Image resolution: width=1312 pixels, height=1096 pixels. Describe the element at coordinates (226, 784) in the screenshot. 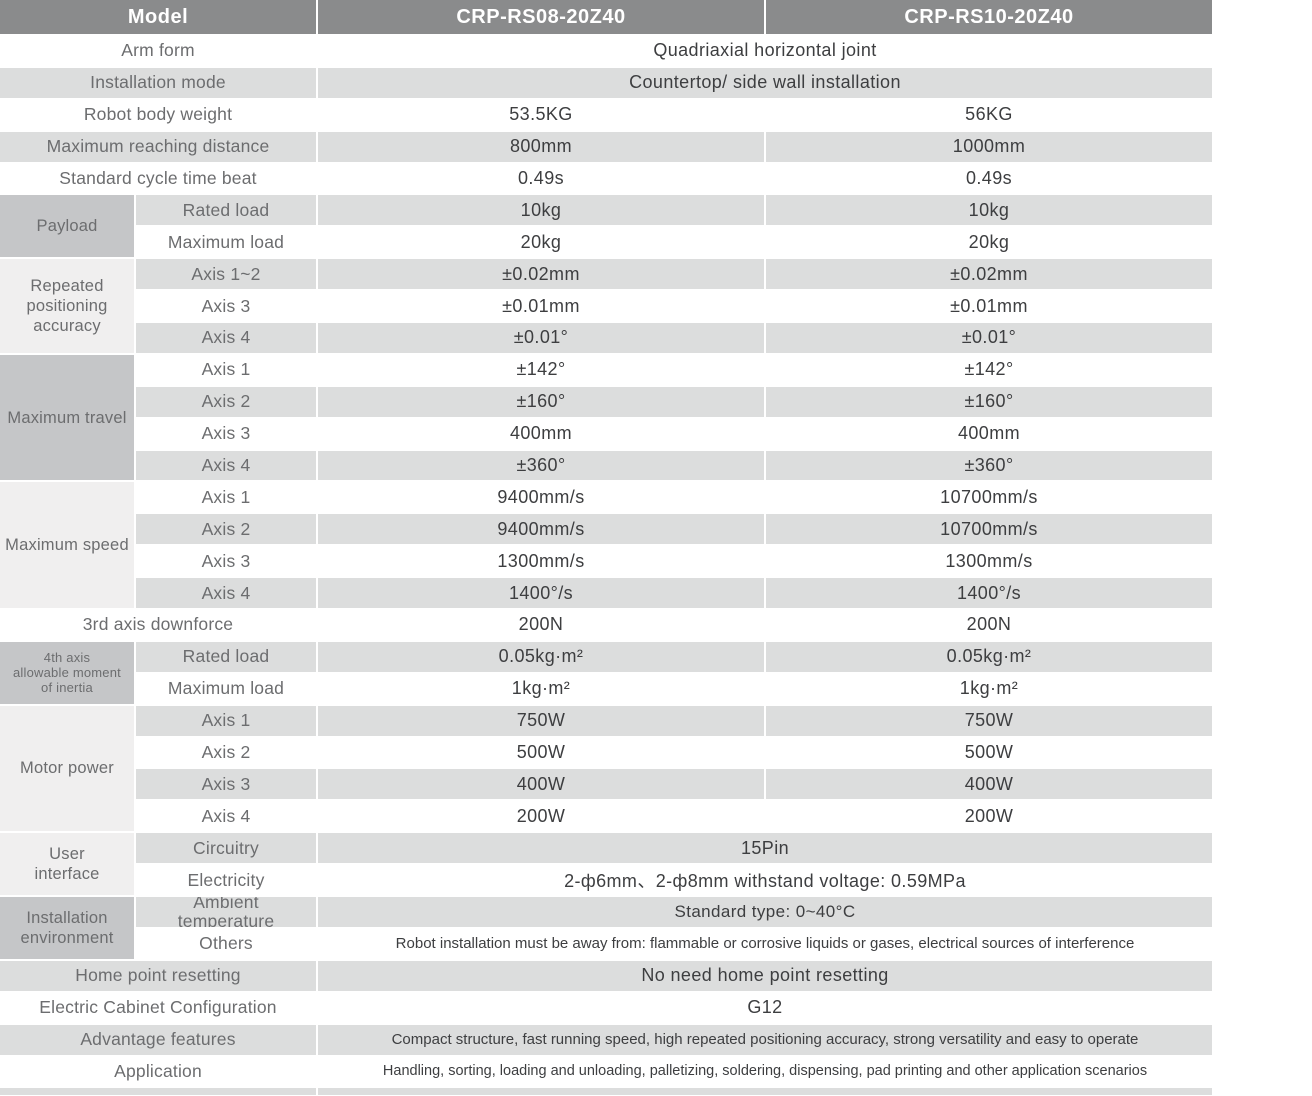

I see `label-motor-axis-3: Axis 3` at that location.